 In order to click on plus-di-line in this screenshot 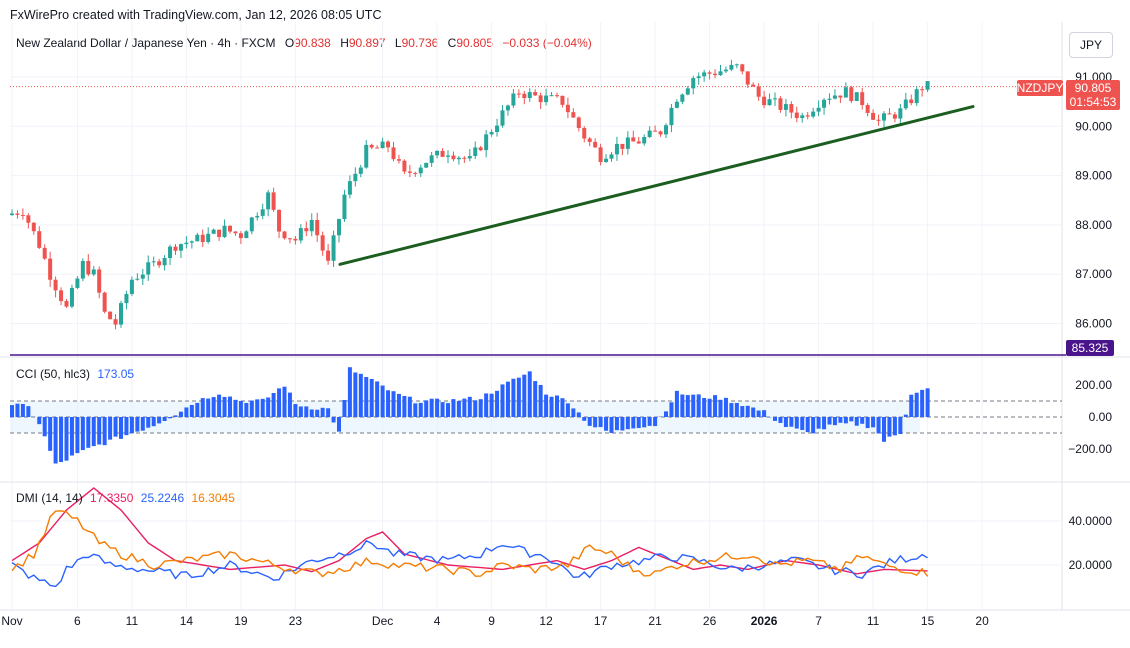, I will do `click(469, 563)`.